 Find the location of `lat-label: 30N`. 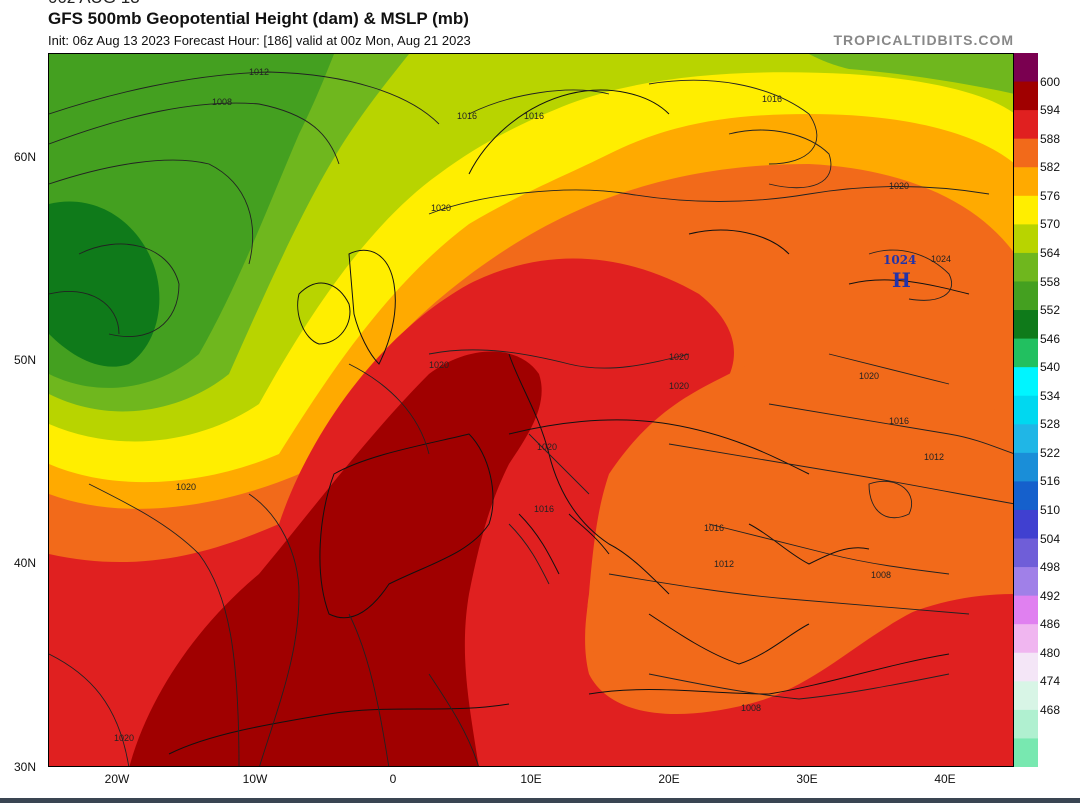

lat-label: 30N is located at coordinates (25, 767).